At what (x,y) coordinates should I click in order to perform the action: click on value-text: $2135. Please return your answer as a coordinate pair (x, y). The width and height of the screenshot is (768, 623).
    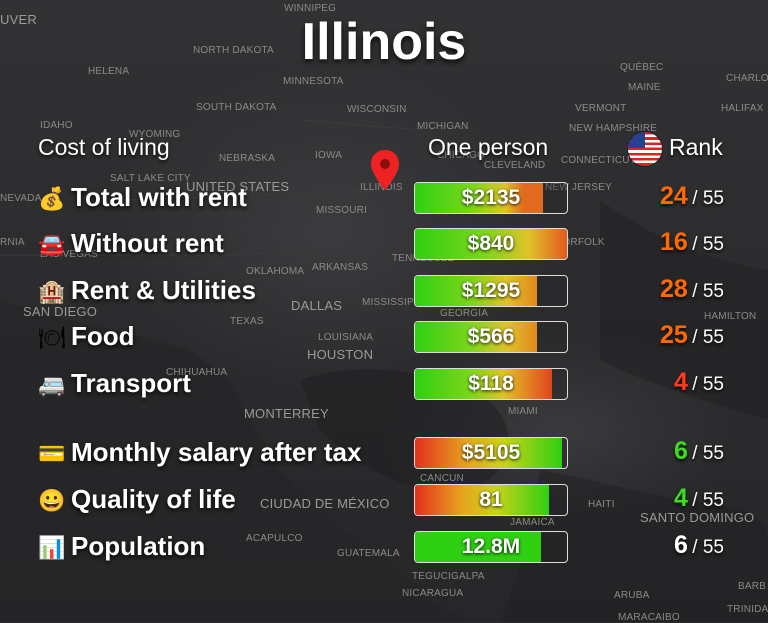
    Looking at the image, I should click on (491, 197).